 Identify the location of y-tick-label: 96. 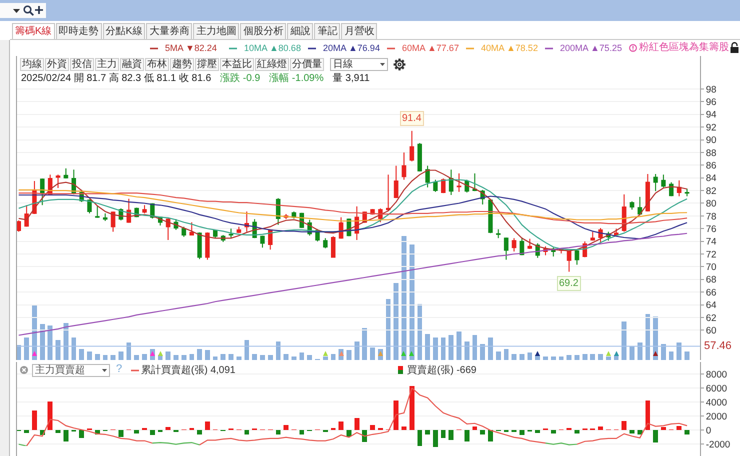
(711, 102).